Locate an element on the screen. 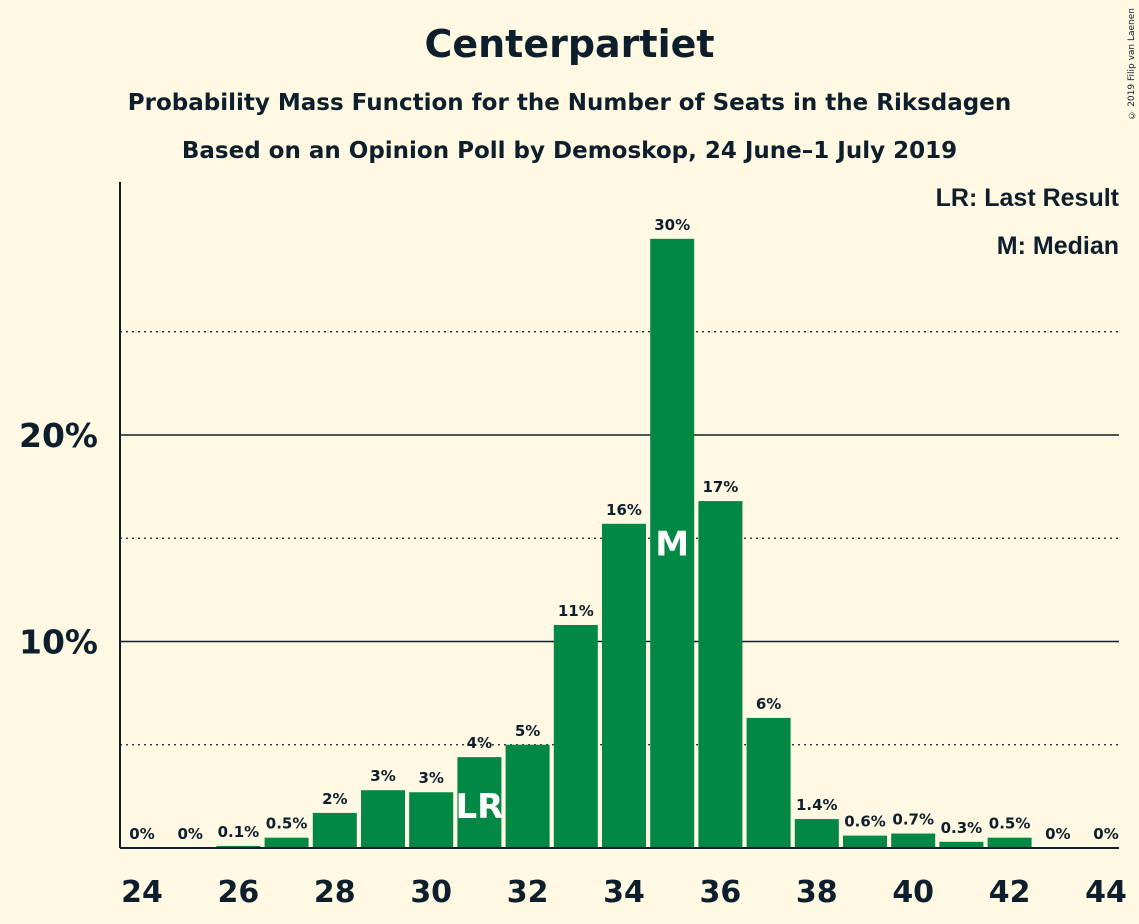 The width and height of the screenshot is (1139, 924). x-tick-label: 30 is located at coordinates (431, 892).